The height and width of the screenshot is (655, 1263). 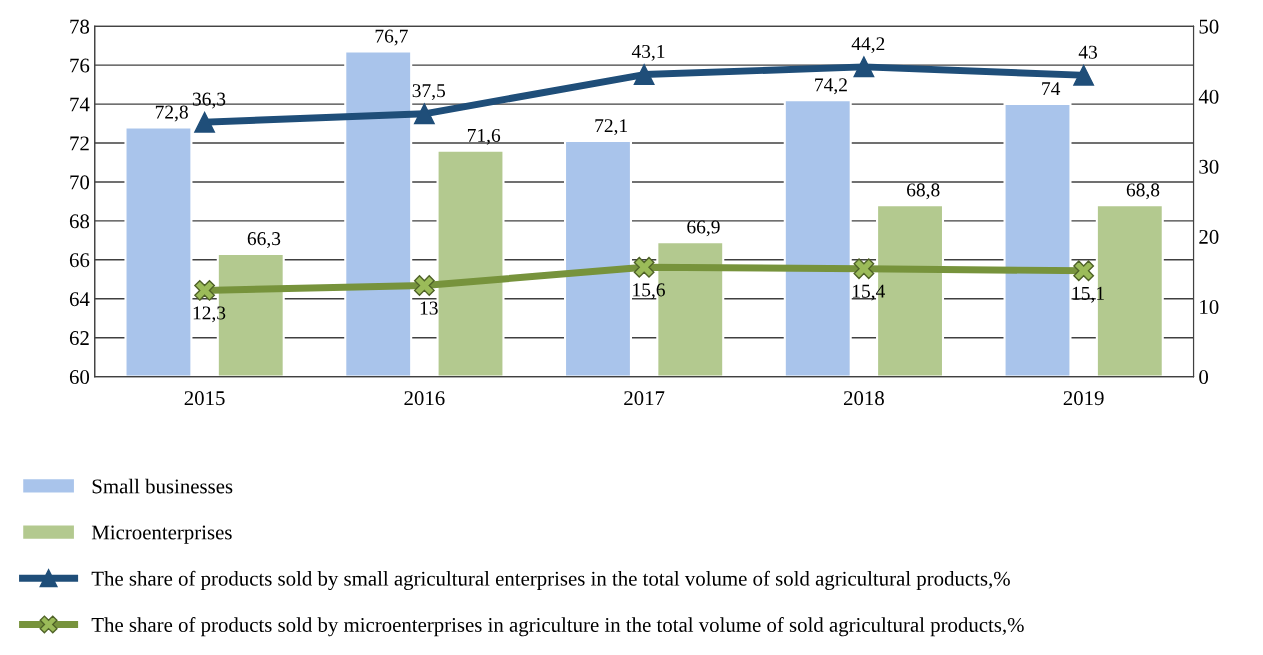 I want to click on data-label: 74,2, so click(x=831, y=86).